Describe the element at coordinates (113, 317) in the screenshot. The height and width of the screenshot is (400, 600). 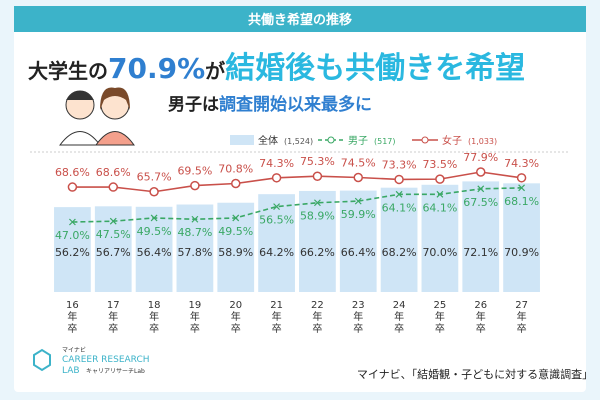
I see `x-tick-label: 17年卒` at that location.